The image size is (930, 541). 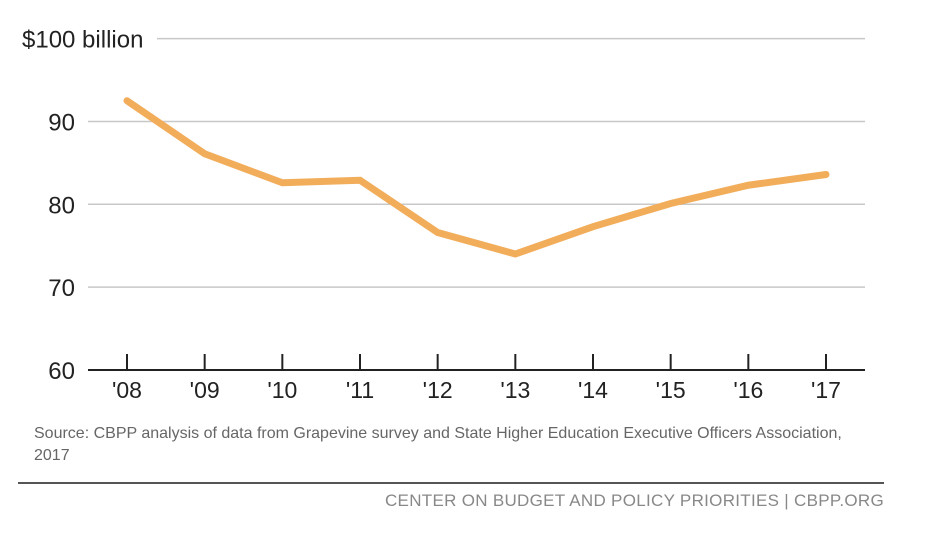 What do you see at coordinates (826, 390) in the screenshot?
I see `x-tick-label: '17` at bounding box center [826, 390].